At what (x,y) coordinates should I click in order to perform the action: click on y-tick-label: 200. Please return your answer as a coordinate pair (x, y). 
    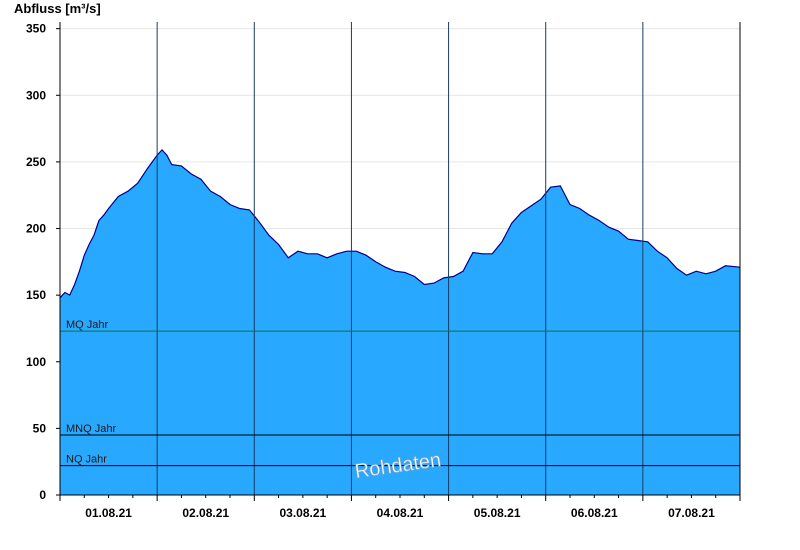
    Looking at the image, I should click on (36, 229).